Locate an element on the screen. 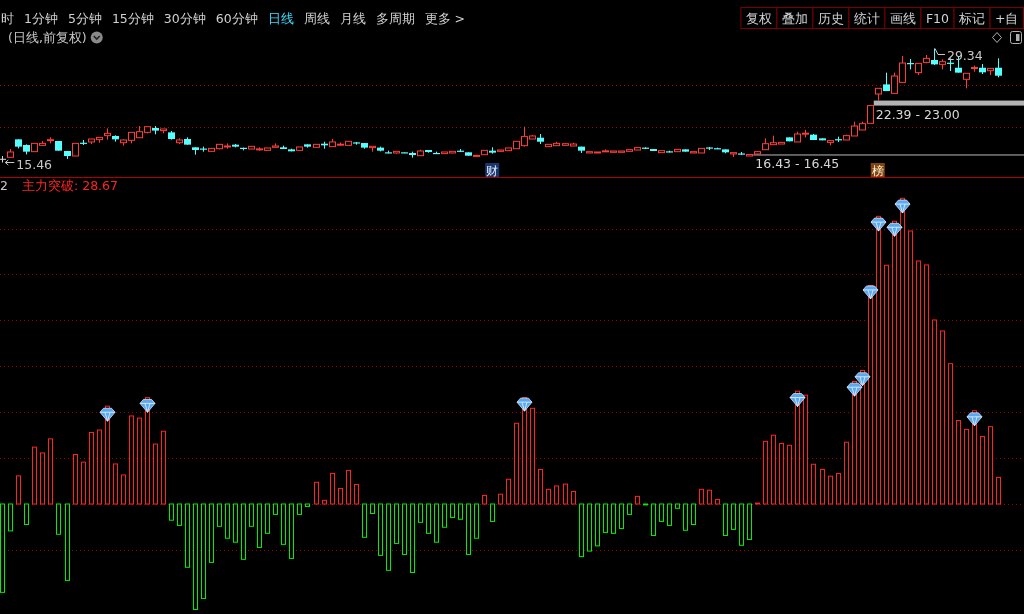 The height and width of the screenshot is (614, 1024). toolbar-item: 15分钟 is located at coordinates (132, 18).